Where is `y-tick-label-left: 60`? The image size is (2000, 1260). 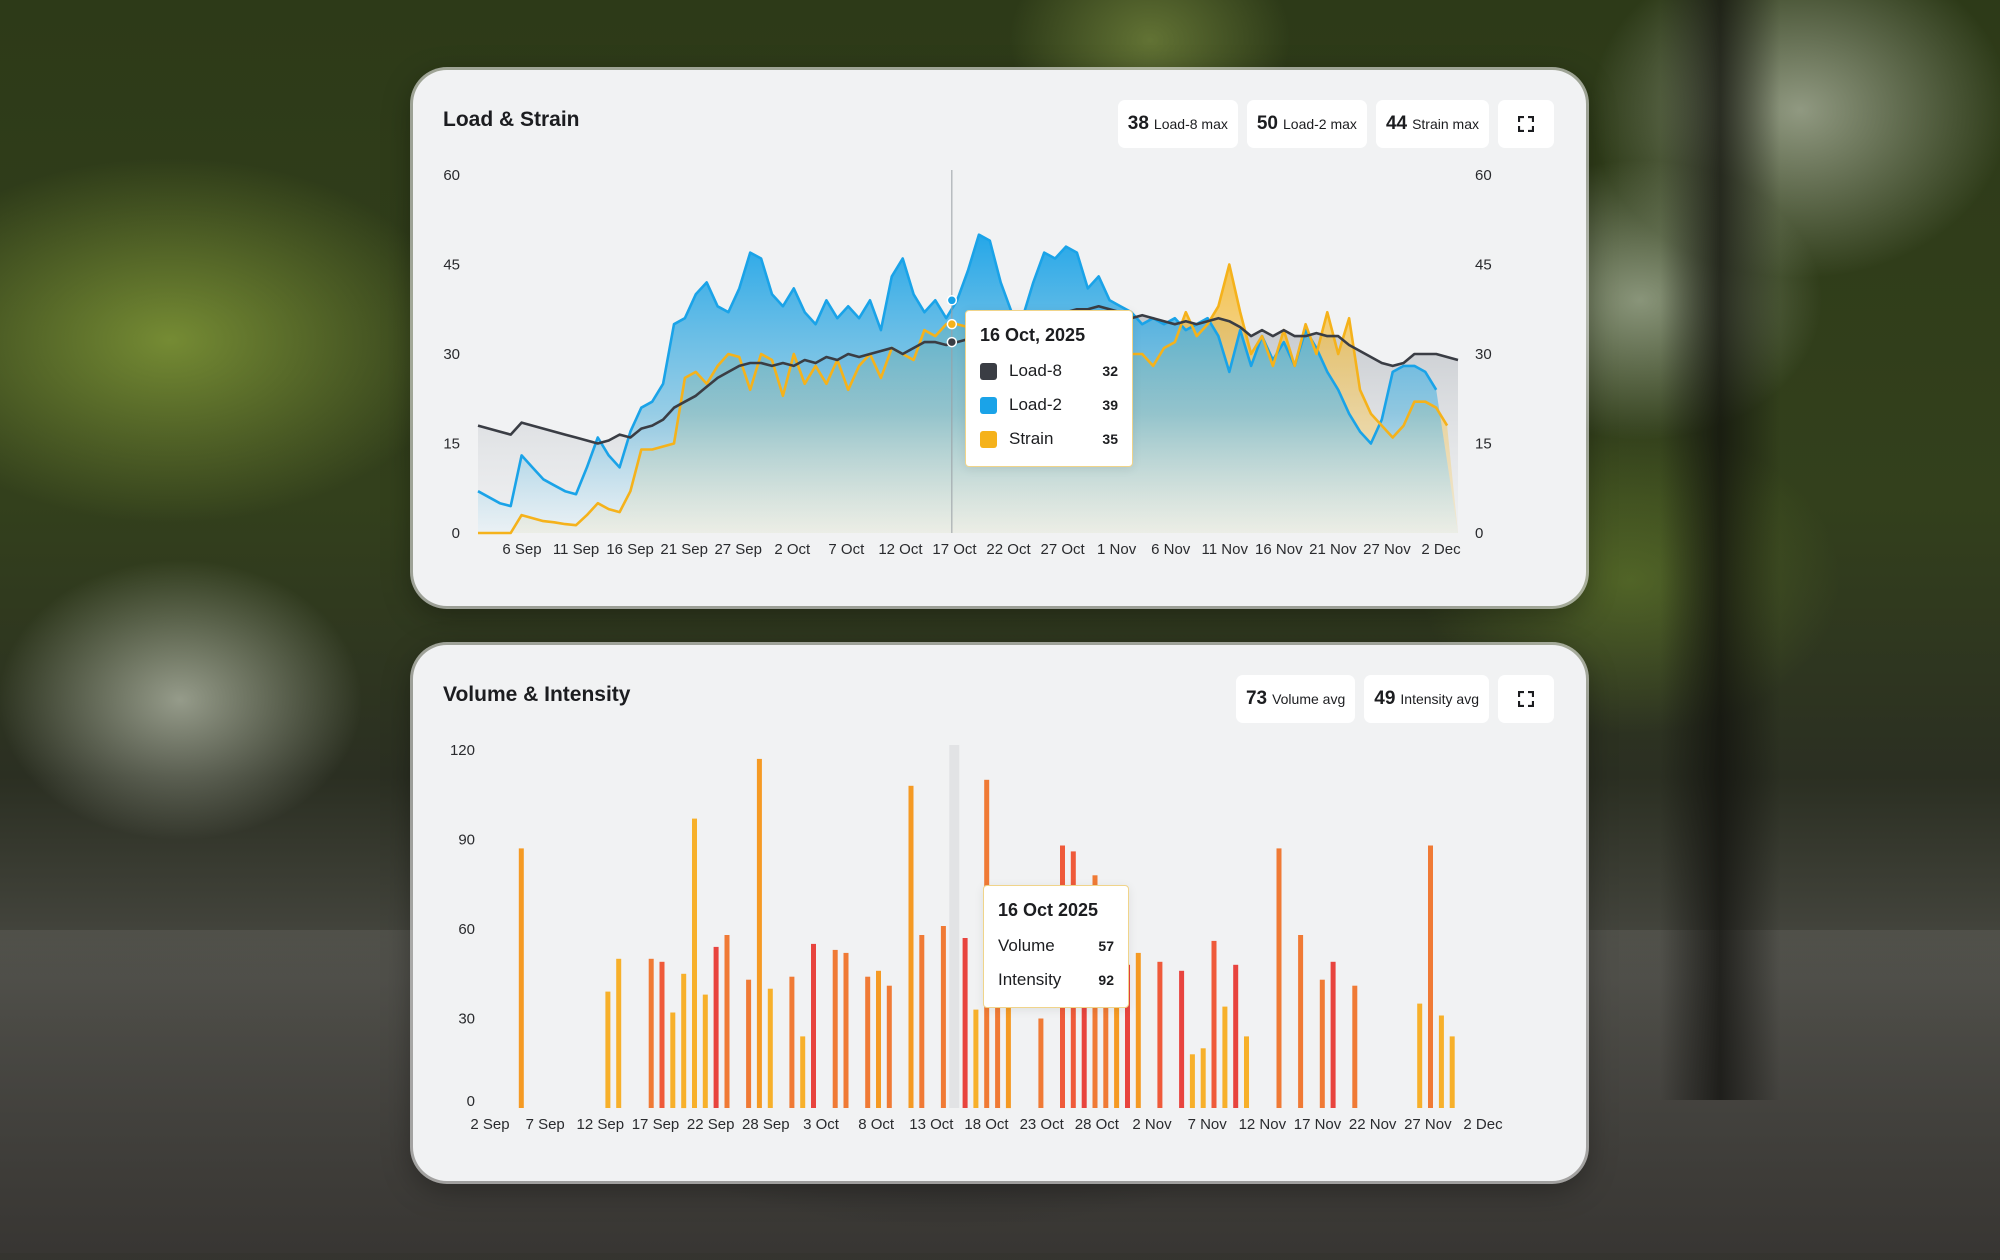 y-tick-label-left: 60 is located at coordinates (451, 175).